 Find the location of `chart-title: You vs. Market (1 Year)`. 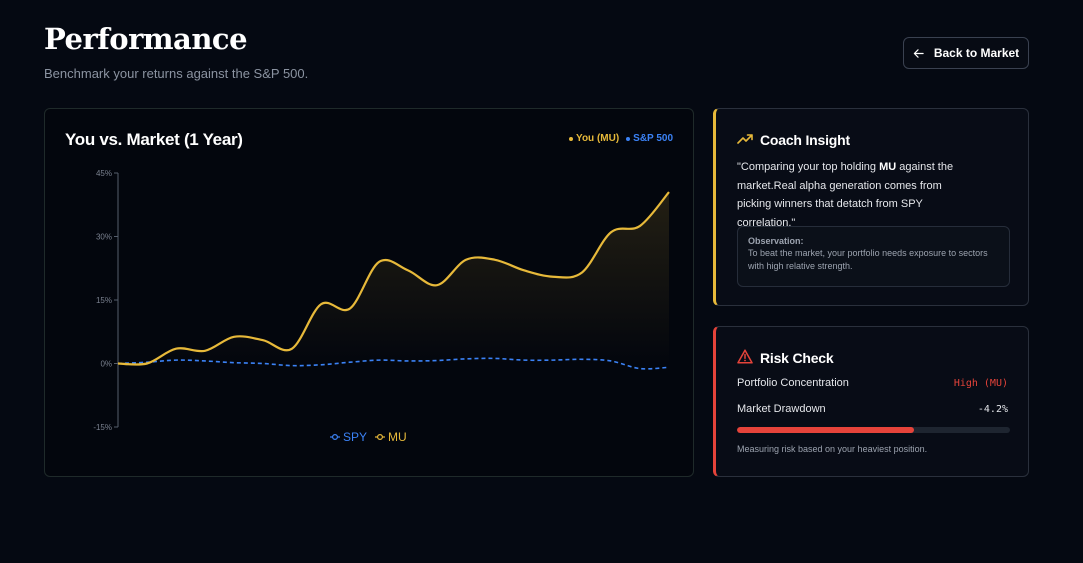

chart-title: You vs. Market (1 Year) is located at coordinates (154, 139).